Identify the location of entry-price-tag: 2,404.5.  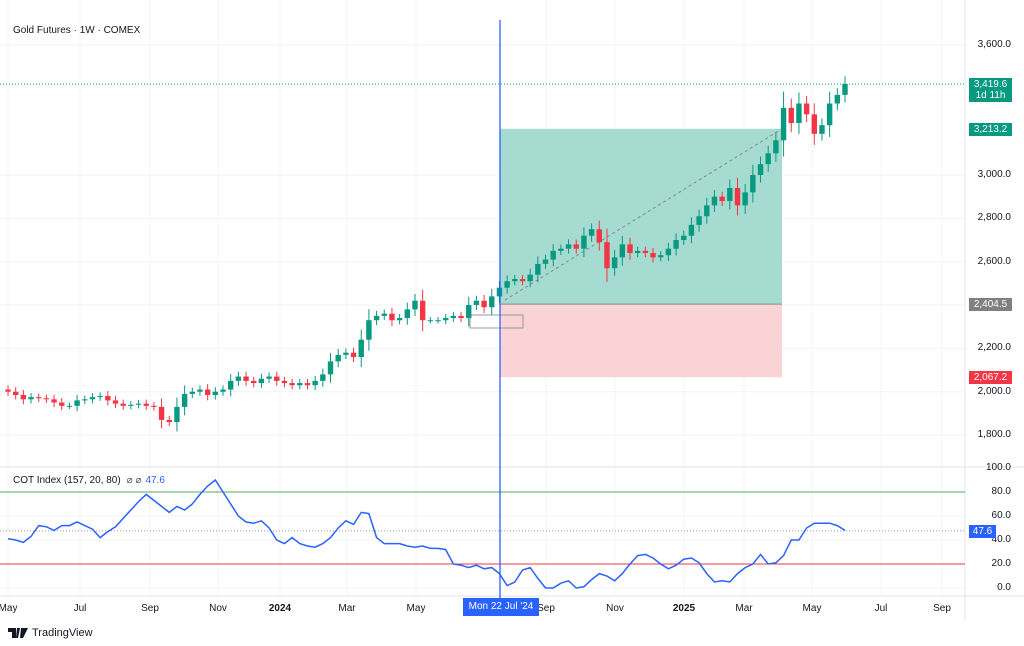
(990, 304).